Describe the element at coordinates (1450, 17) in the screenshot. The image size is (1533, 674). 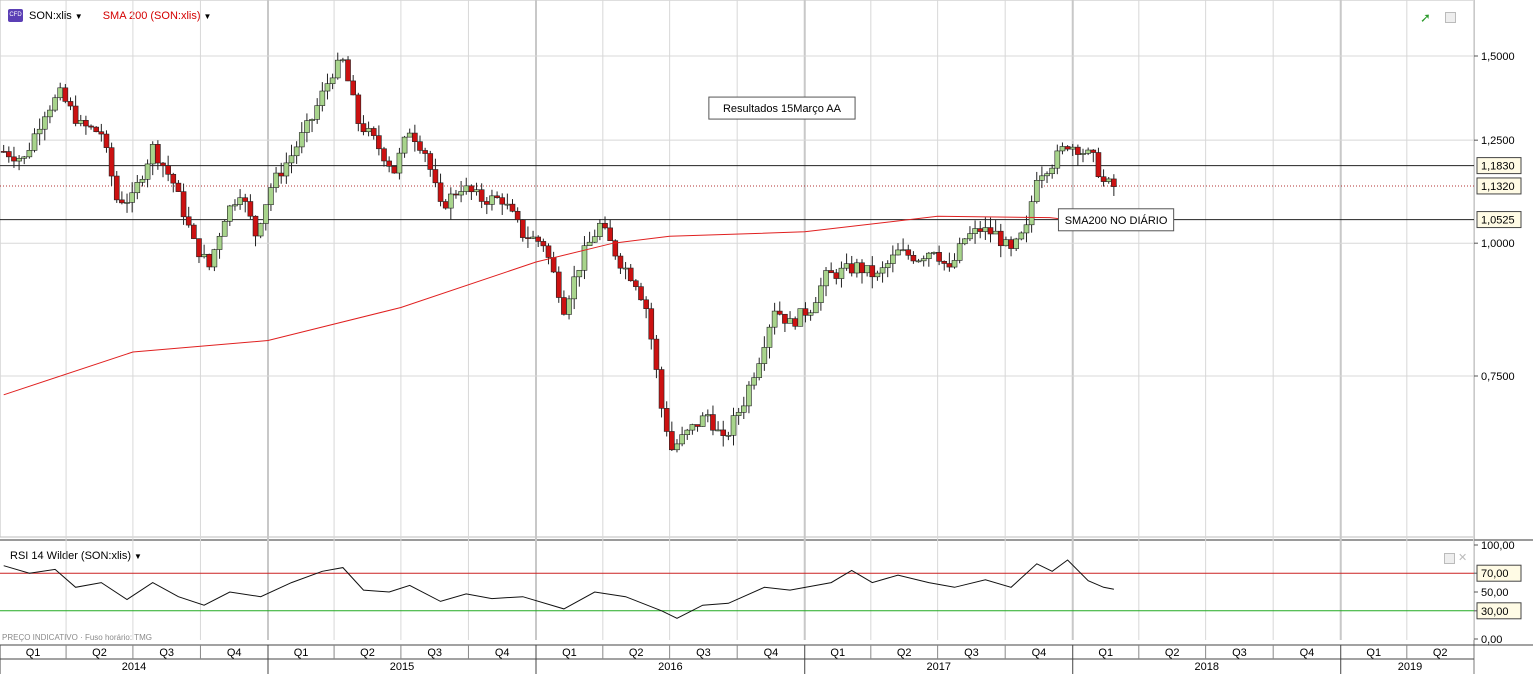
I see `maximize-icon` at that location.